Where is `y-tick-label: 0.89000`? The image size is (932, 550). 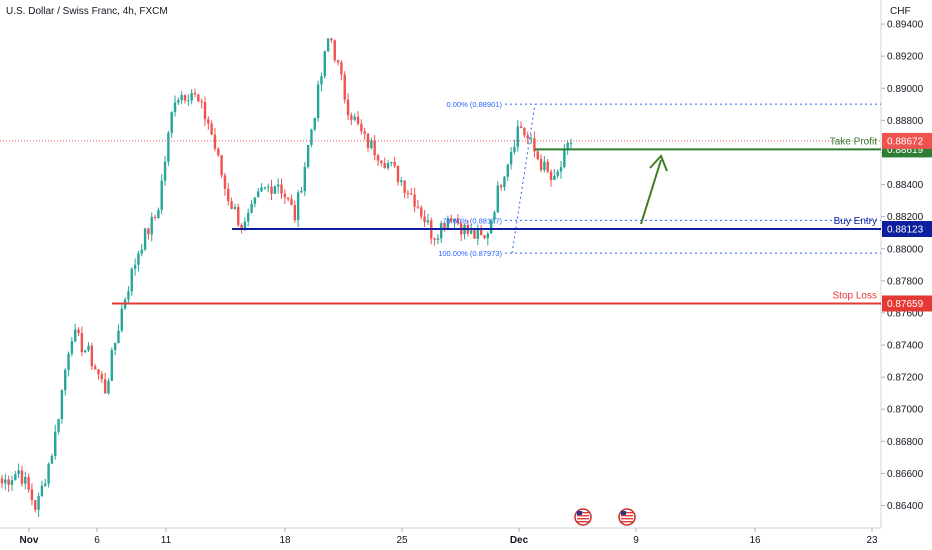 y-tick-label: 0.89000 is located at coordinates (905, 89).